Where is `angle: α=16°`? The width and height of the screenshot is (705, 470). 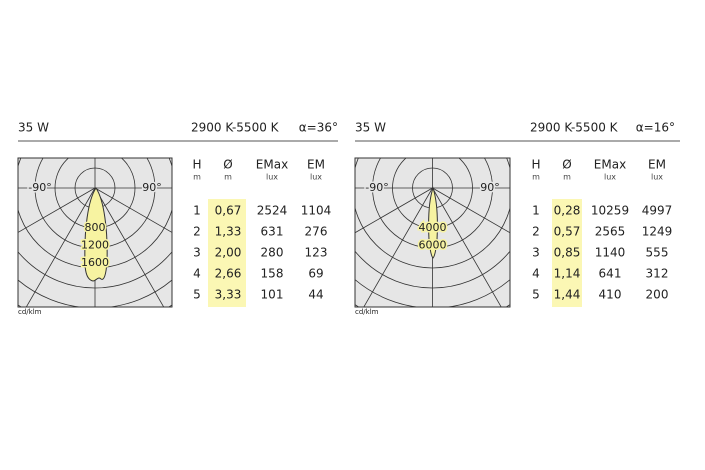 angle: α=16° is located at coordinates (655, 128).